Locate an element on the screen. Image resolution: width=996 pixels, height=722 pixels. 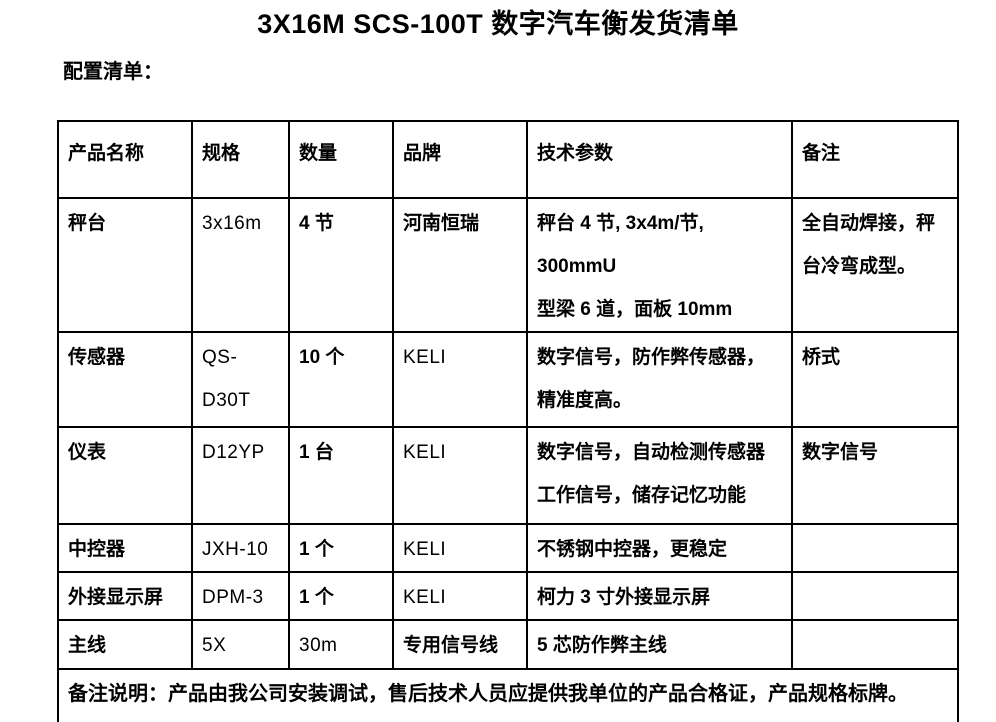
cell-spec: JXH-10 is located at coordinates (240, 548).